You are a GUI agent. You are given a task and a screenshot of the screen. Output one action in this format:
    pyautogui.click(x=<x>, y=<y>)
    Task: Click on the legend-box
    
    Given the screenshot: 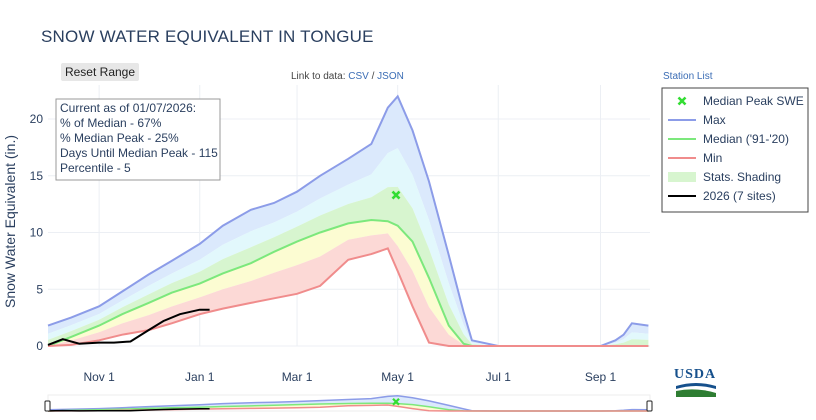 What is the action you would take?
    pyautogui.click(x=735, y=150)
    